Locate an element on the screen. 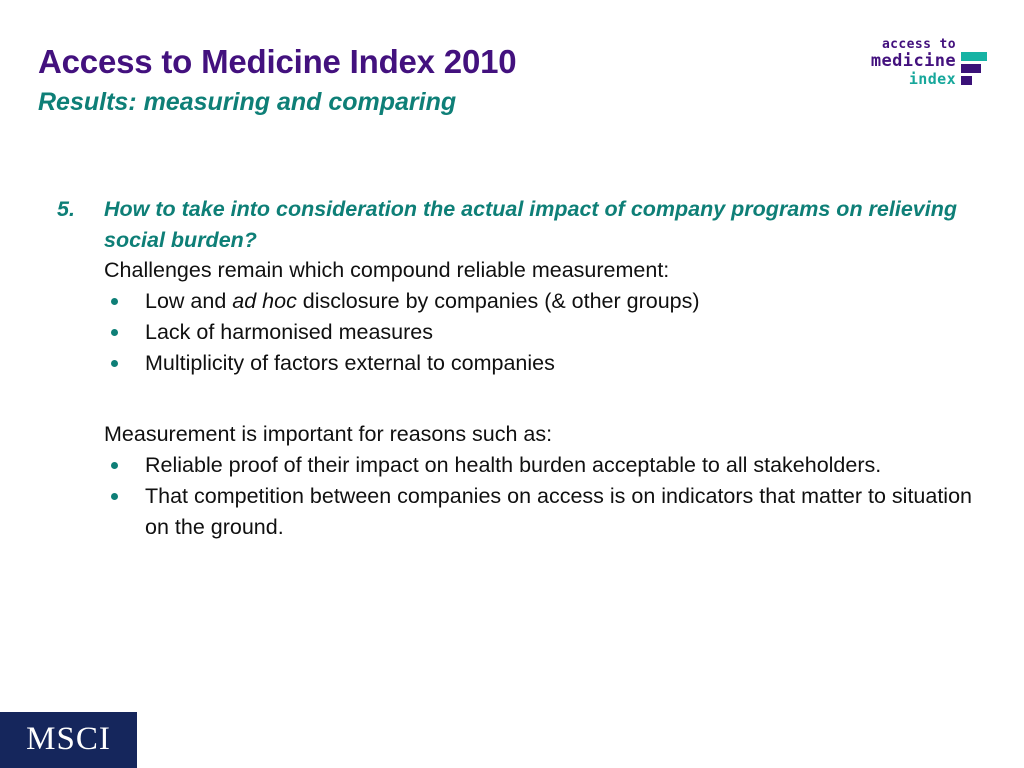 Image resolution: width=1024 pixels, height=768 pixels. msci-logo: MSCI is located at coordinates (68, 740).